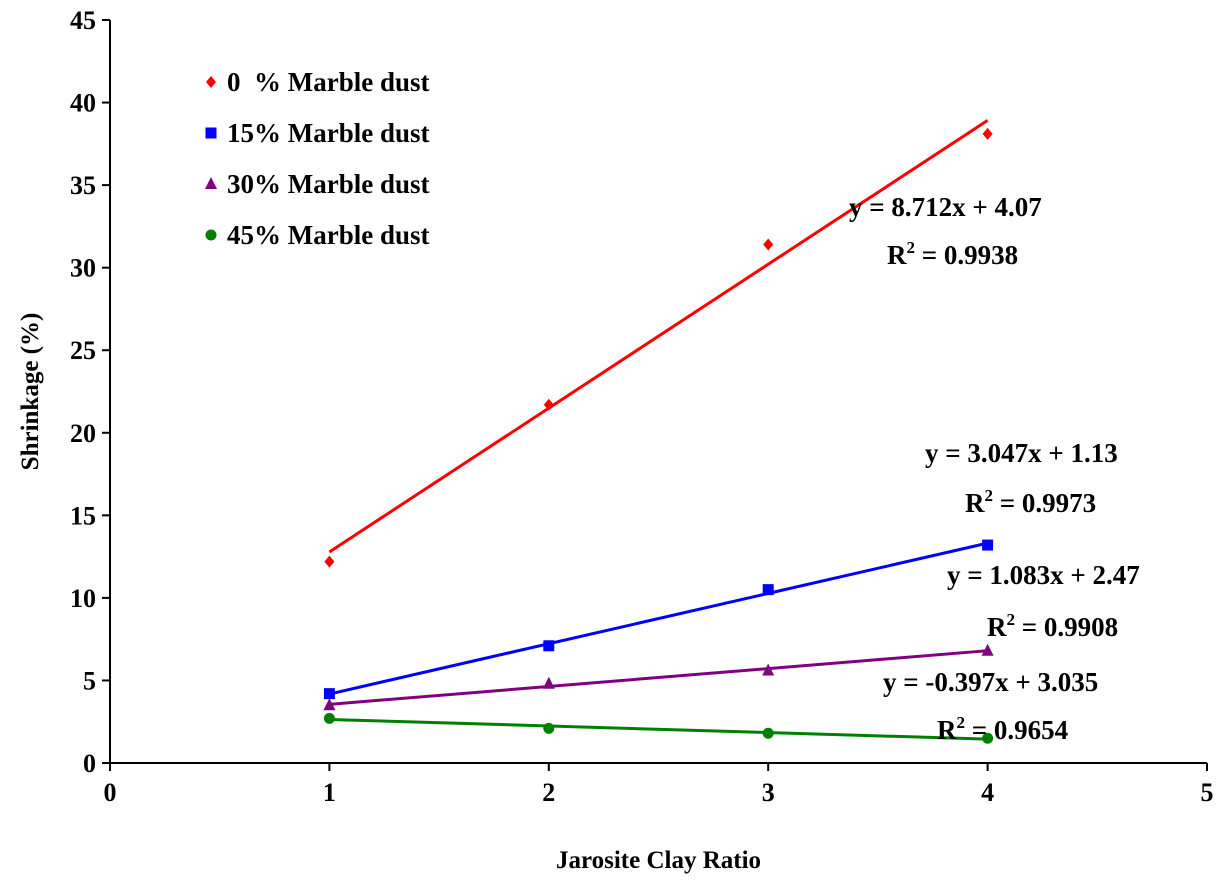 This screenshot has height=888, width=1220. Describe the element at coordinates (1052, 626) in the screenshot. I see `trendline-r-squared: R2 = 0.9908` at that location.